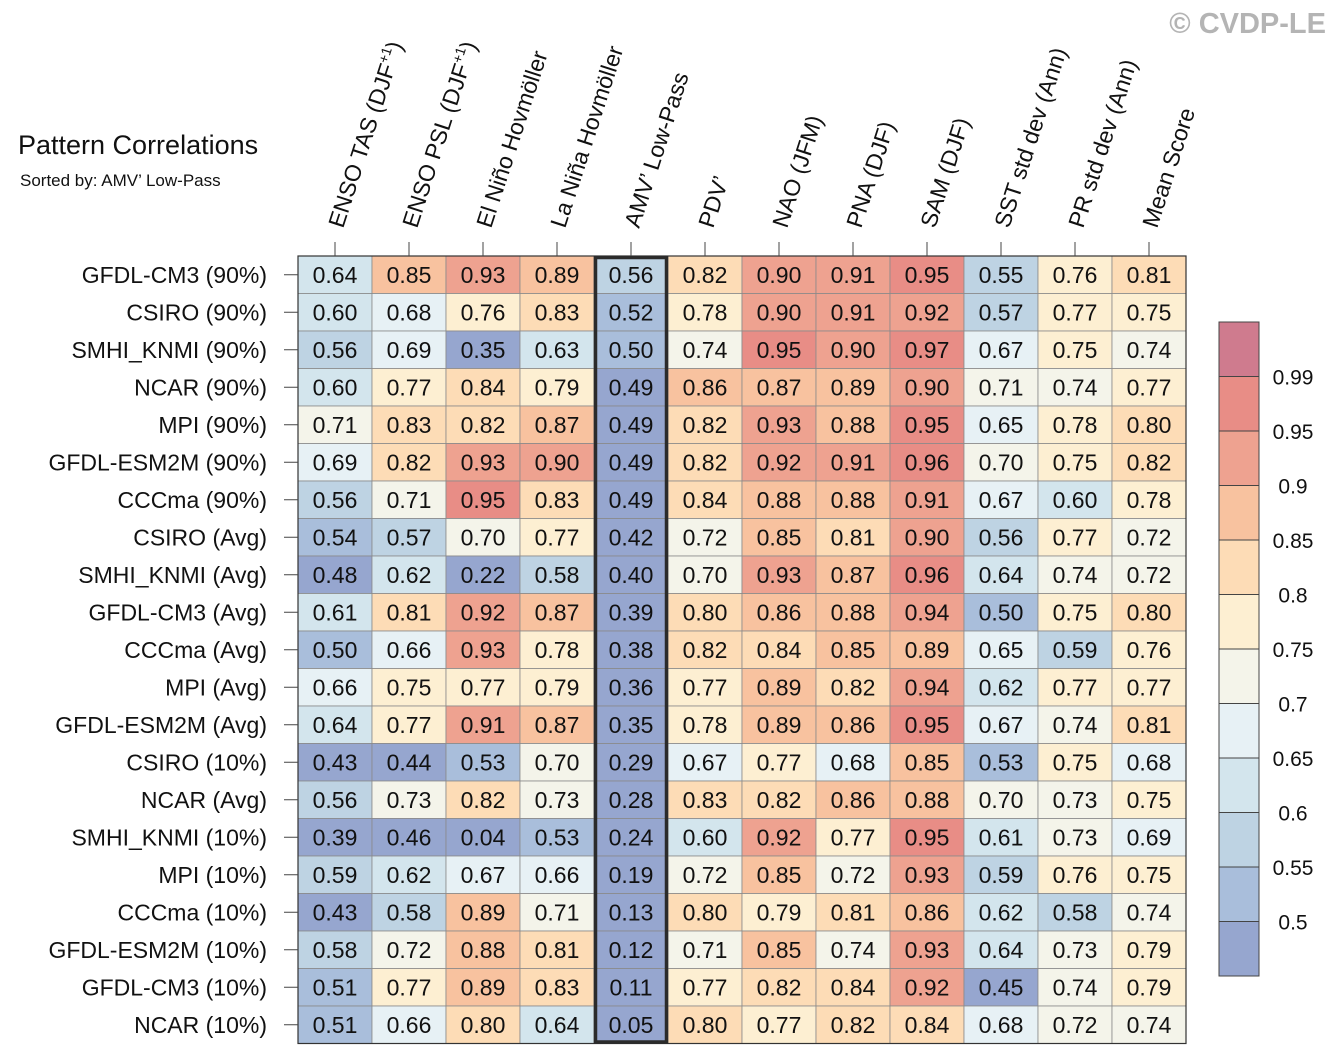 The image size is (1336, 1064). What do you see at coordinates (853, 612) in the screenshot?
I see `cell-value-label: 0.88` at bounding box center [853, 612].